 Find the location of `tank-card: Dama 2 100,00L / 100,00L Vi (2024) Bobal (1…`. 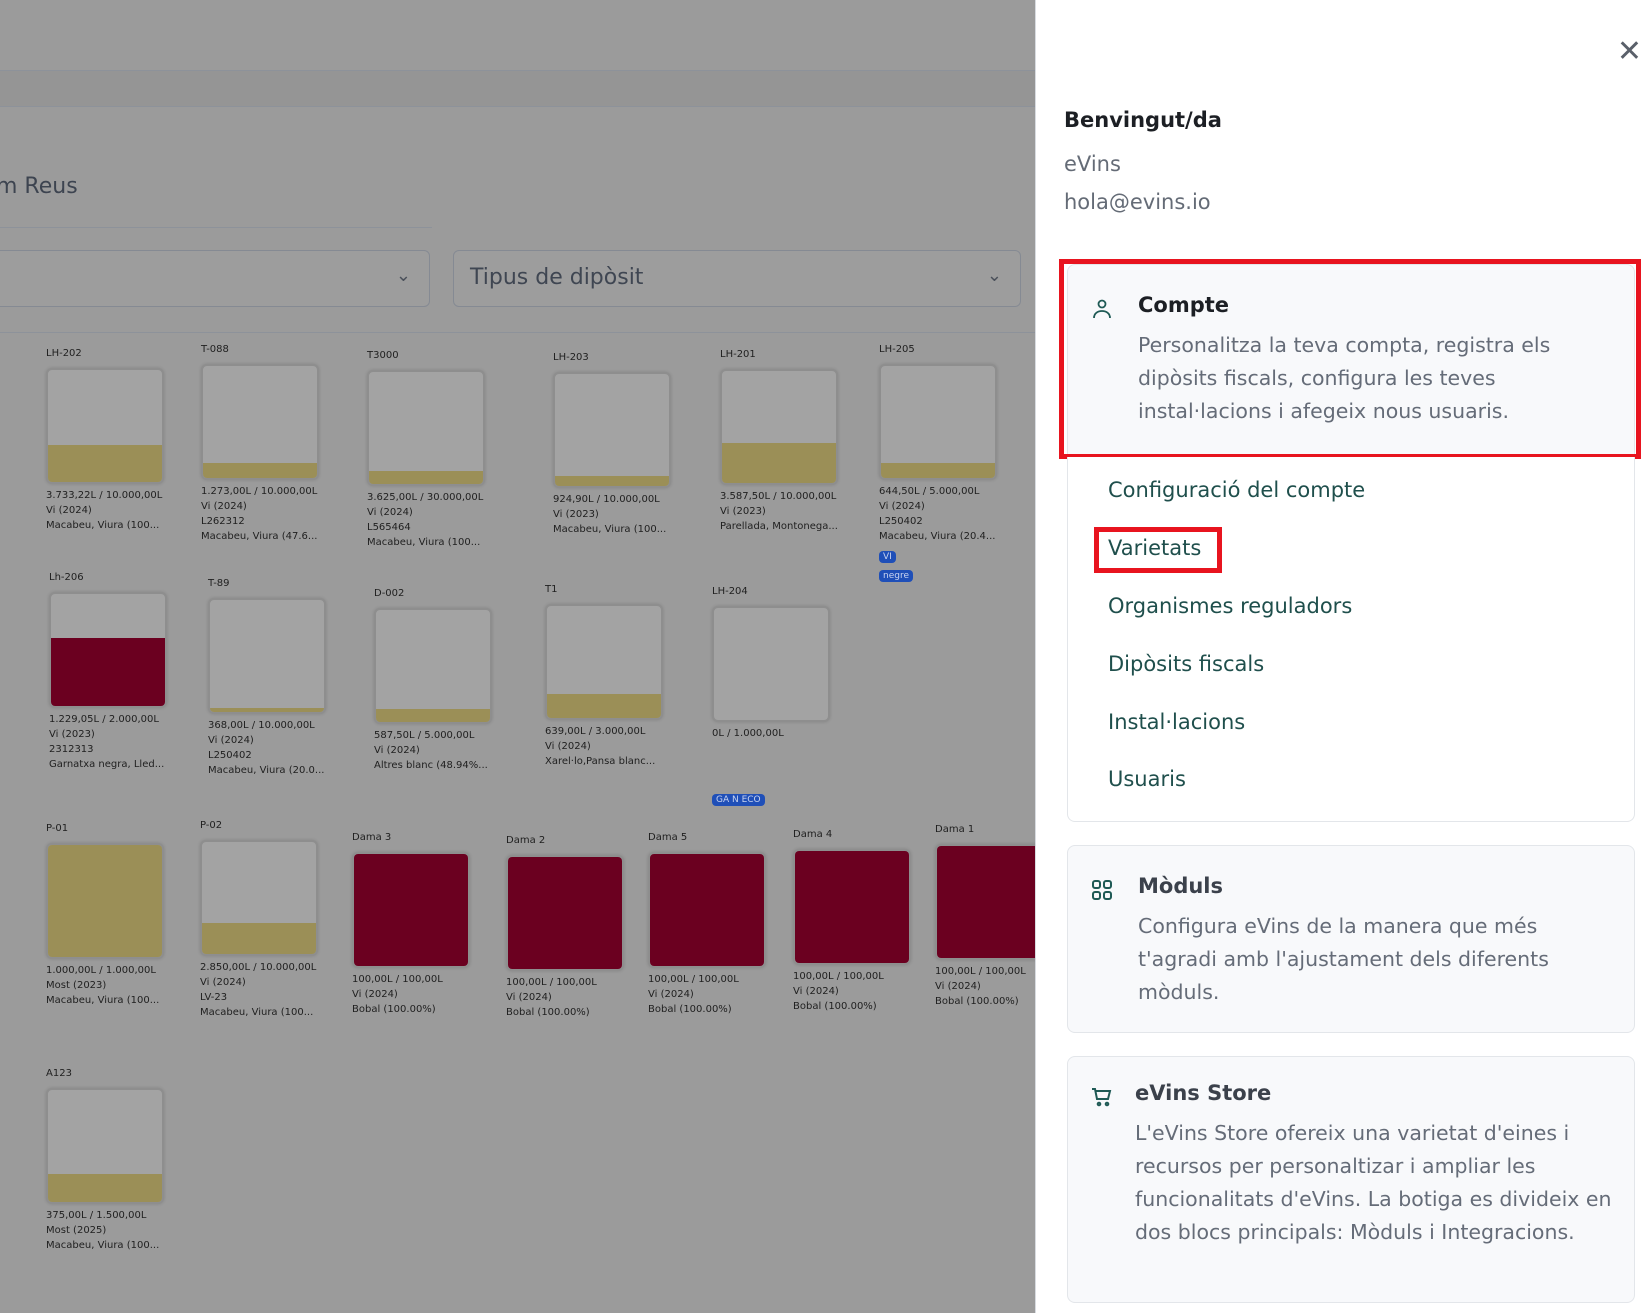

tank-card: Dama 2 100,00L / 100,00L Vi (2024) Bobal (1… is located at coordinates (568, 927).